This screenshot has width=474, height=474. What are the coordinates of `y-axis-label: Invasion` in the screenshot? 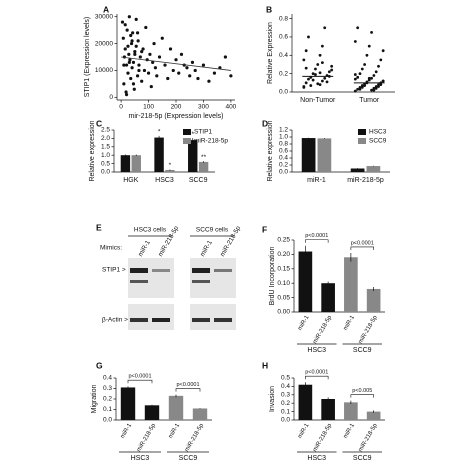 It's located at (272, 399).